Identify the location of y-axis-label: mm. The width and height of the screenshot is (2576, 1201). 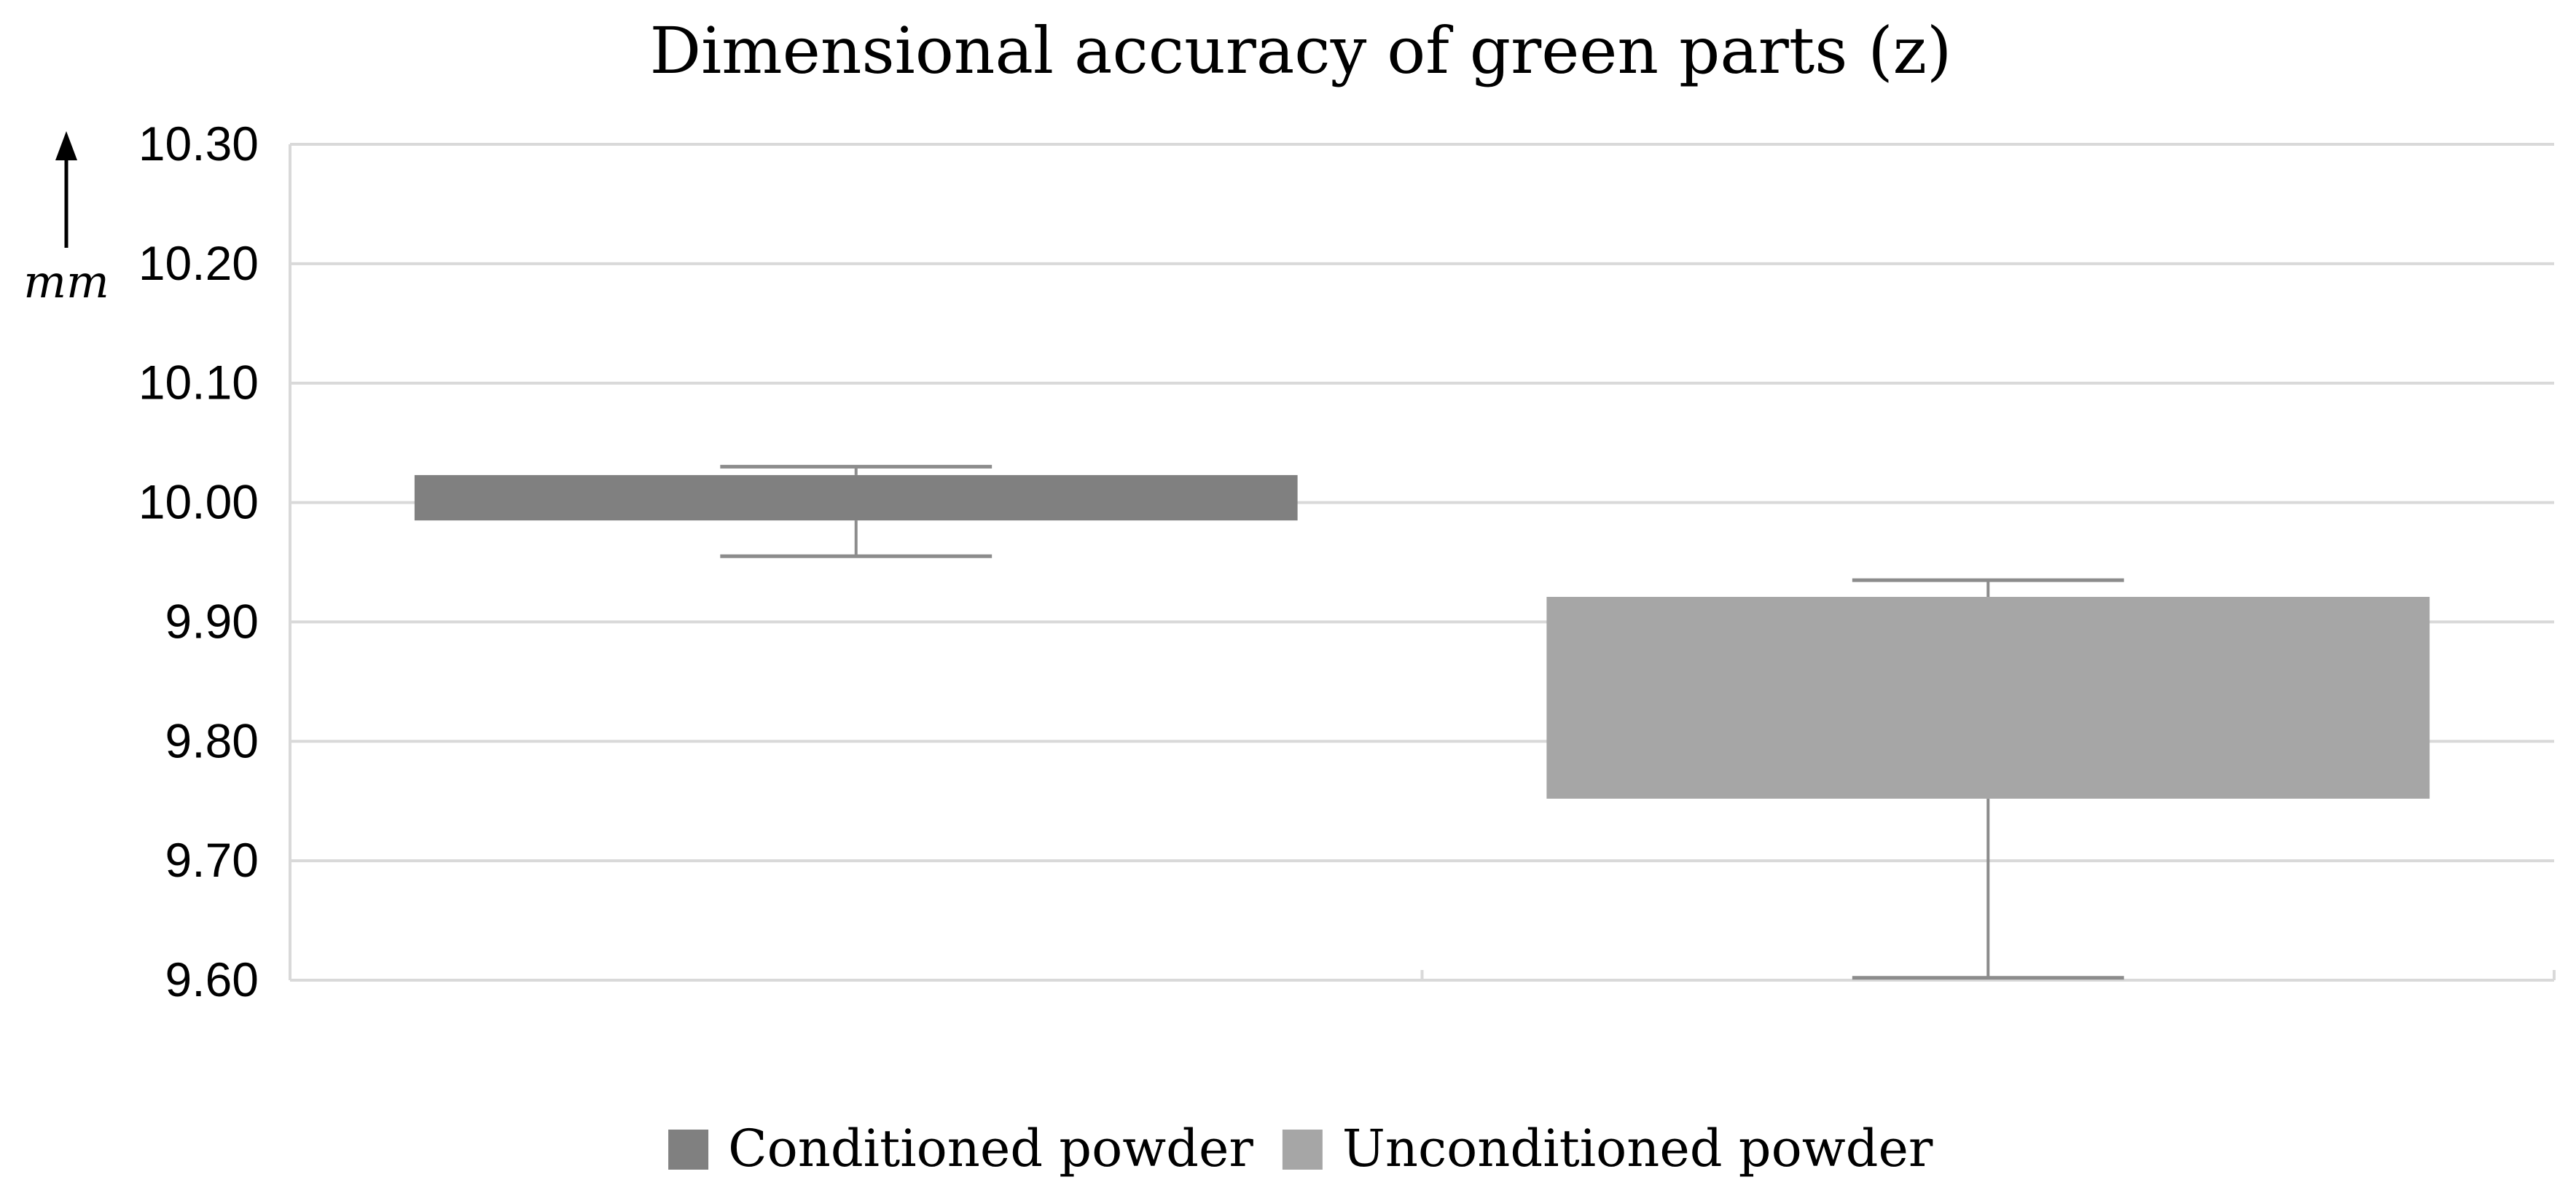
(66, 281).